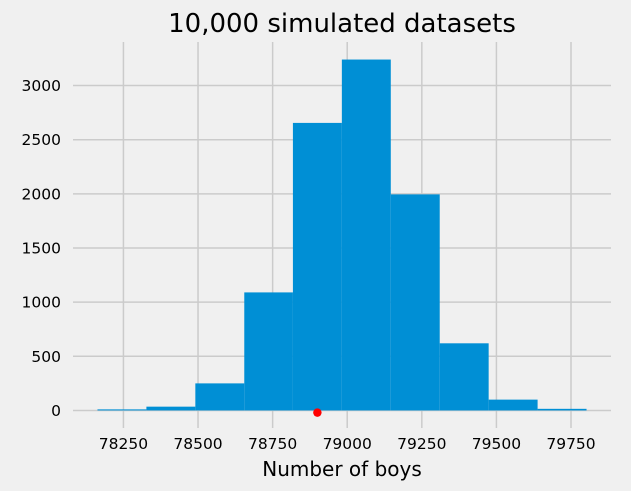  I want to click on x-axis-label: Number of boys, so click(342, 469).